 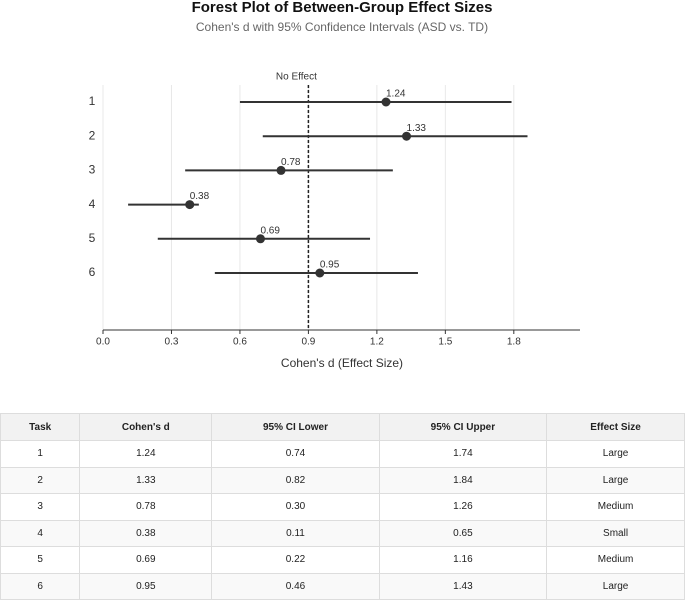 I want to click on table-cell: 3, so click(x=40, y=507).